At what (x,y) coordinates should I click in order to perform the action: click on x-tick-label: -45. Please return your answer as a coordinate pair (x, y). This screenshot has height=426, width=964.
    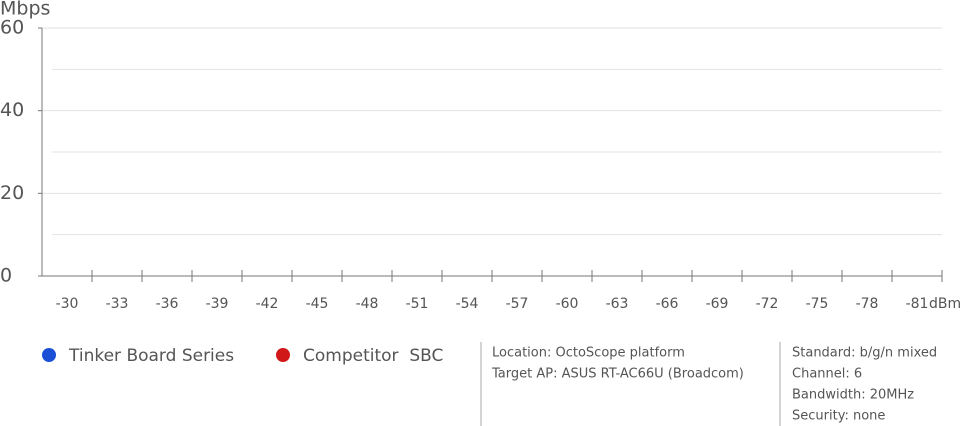
    Looking at the image, I should click on (317, 304).